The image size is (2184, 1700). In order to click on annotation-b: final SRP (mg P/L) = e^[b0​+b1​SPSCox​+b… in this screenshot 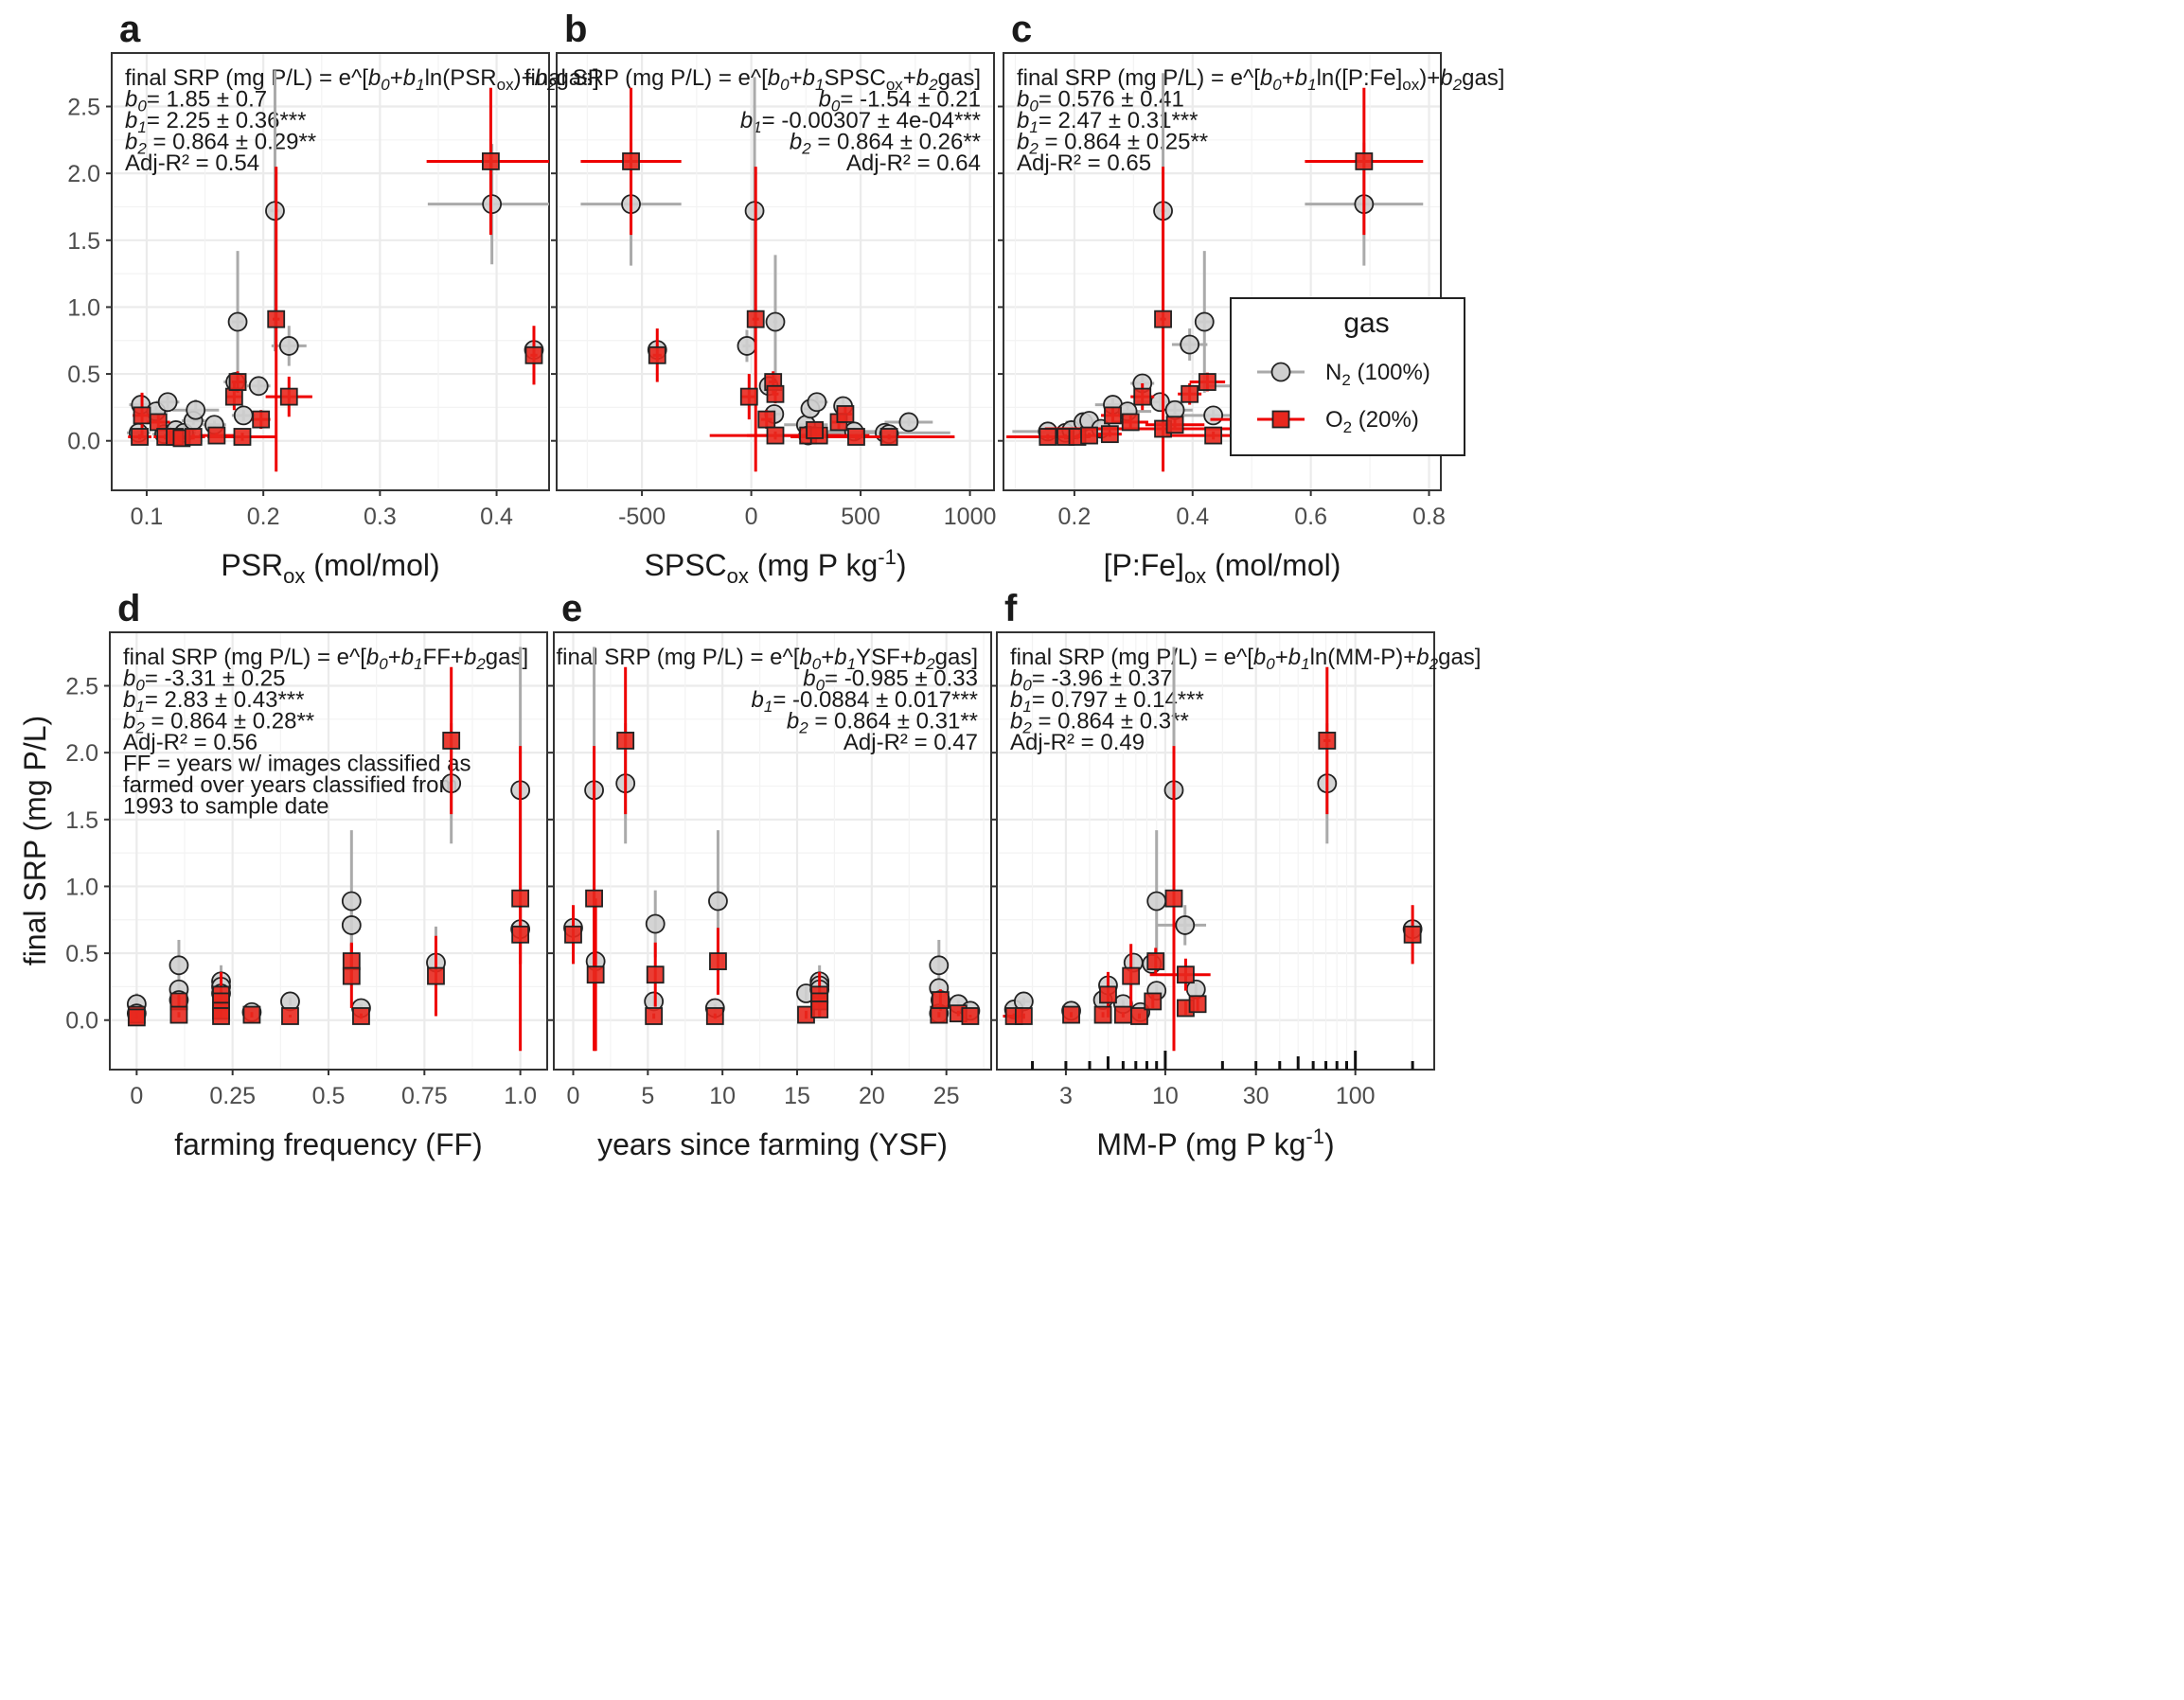, I will do `click(752, 120)`.